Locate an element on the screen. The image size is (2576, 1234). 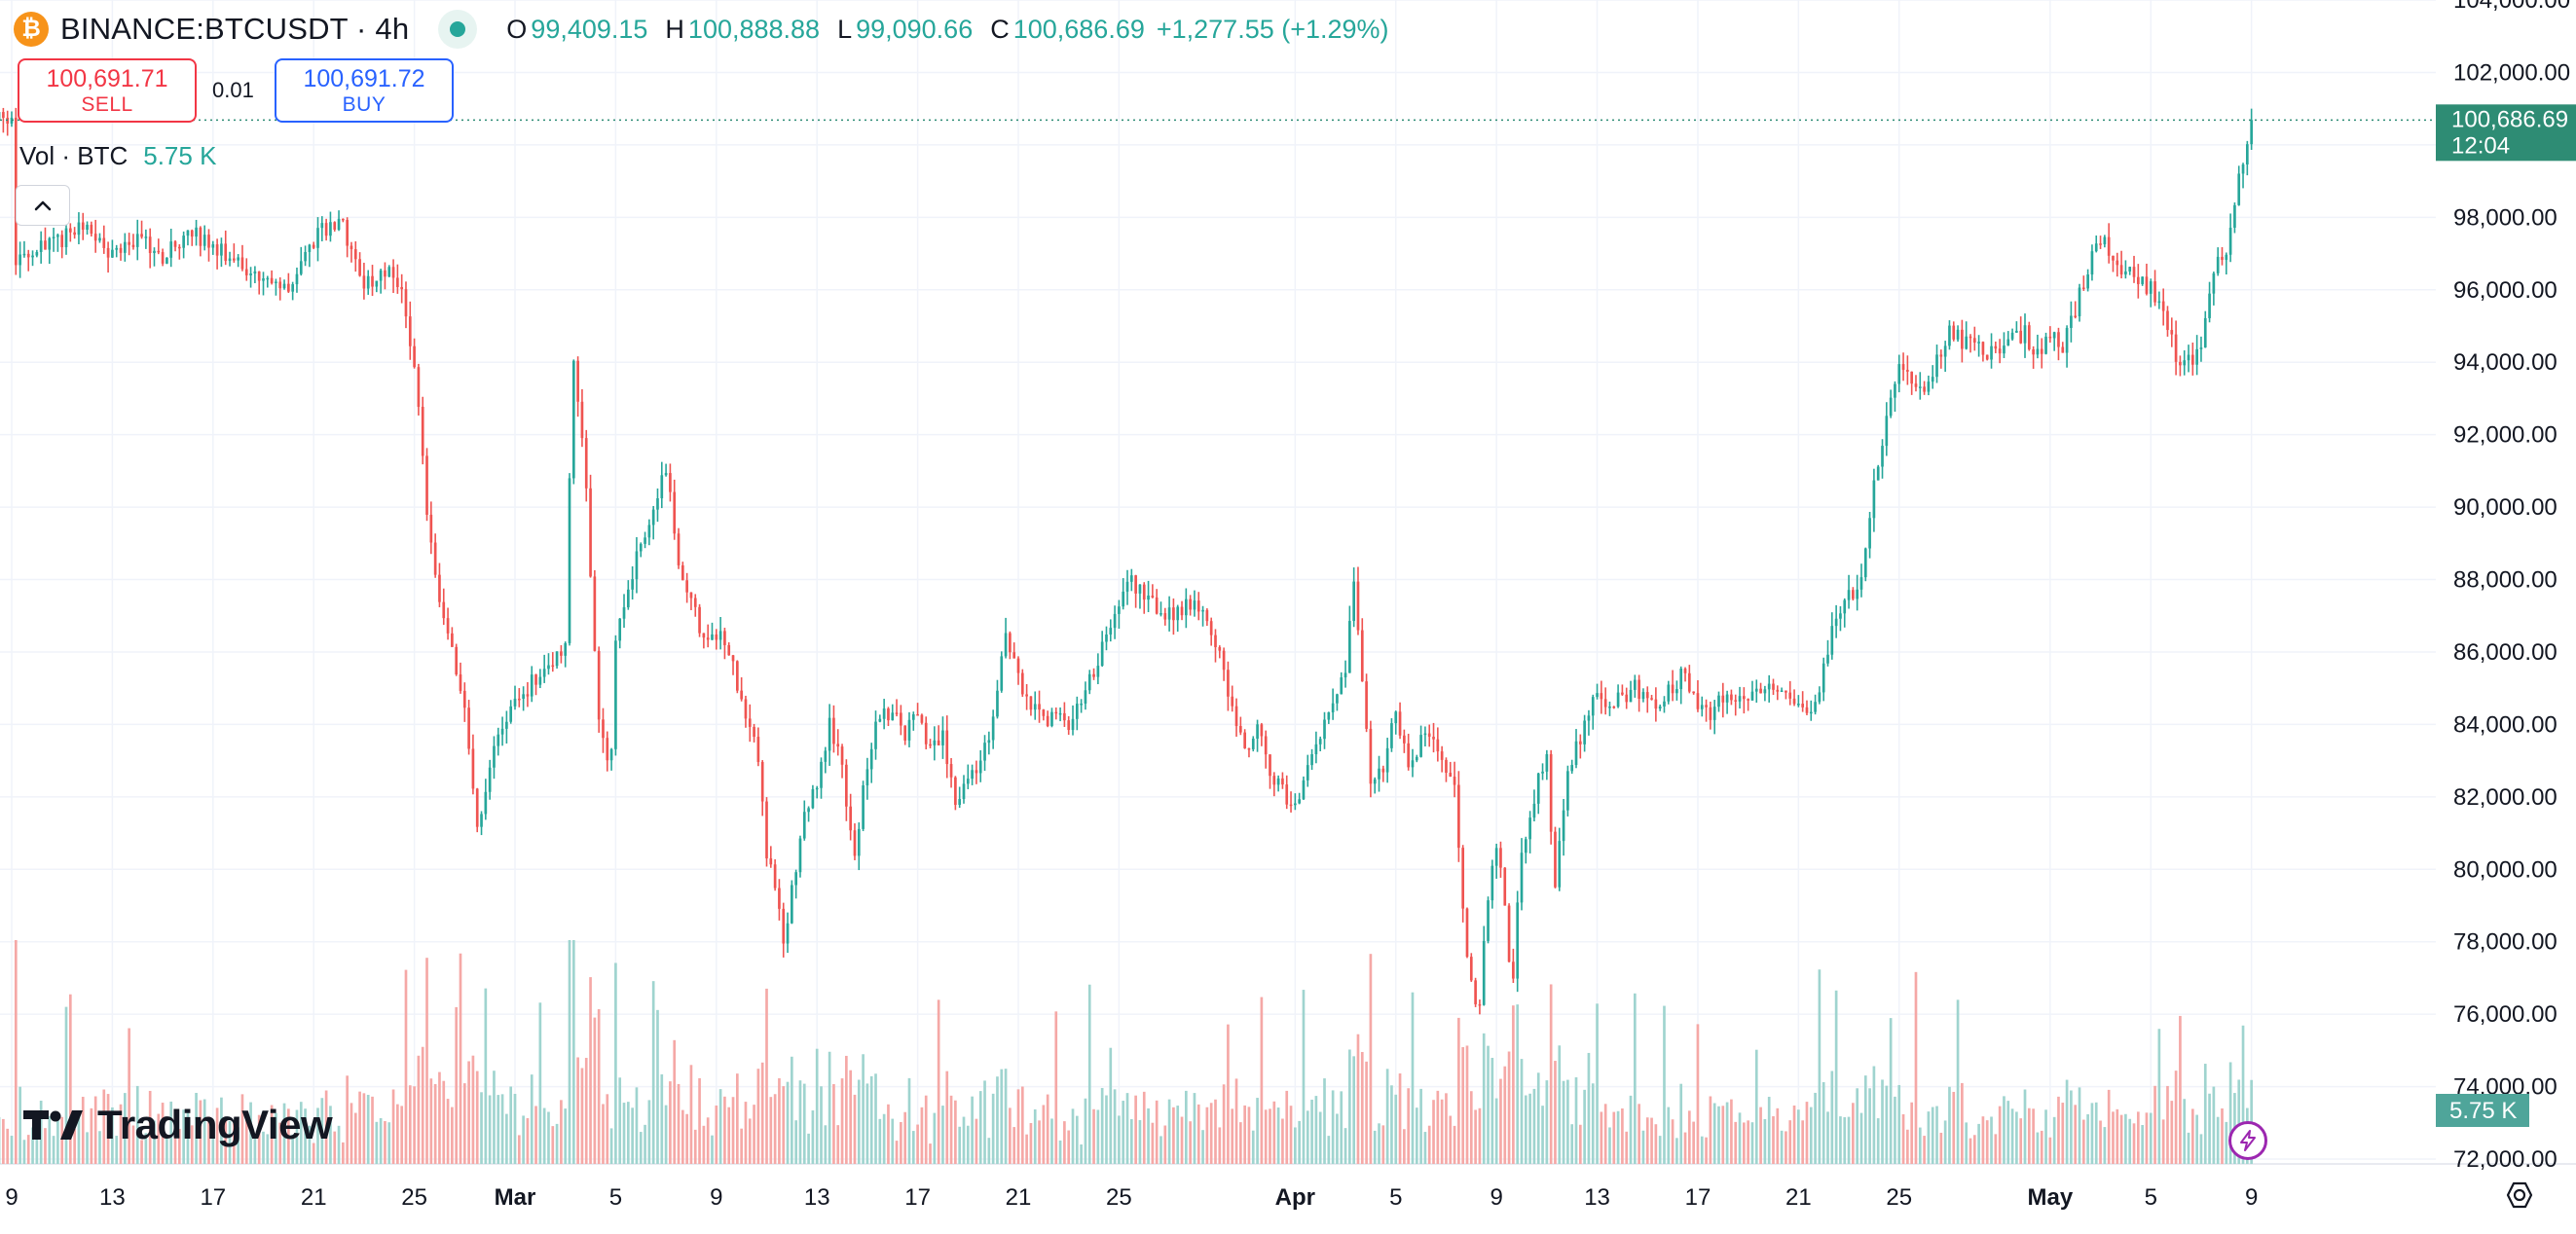
sell-button: 100,691.71 SELL is located at coordinates (107, 90).